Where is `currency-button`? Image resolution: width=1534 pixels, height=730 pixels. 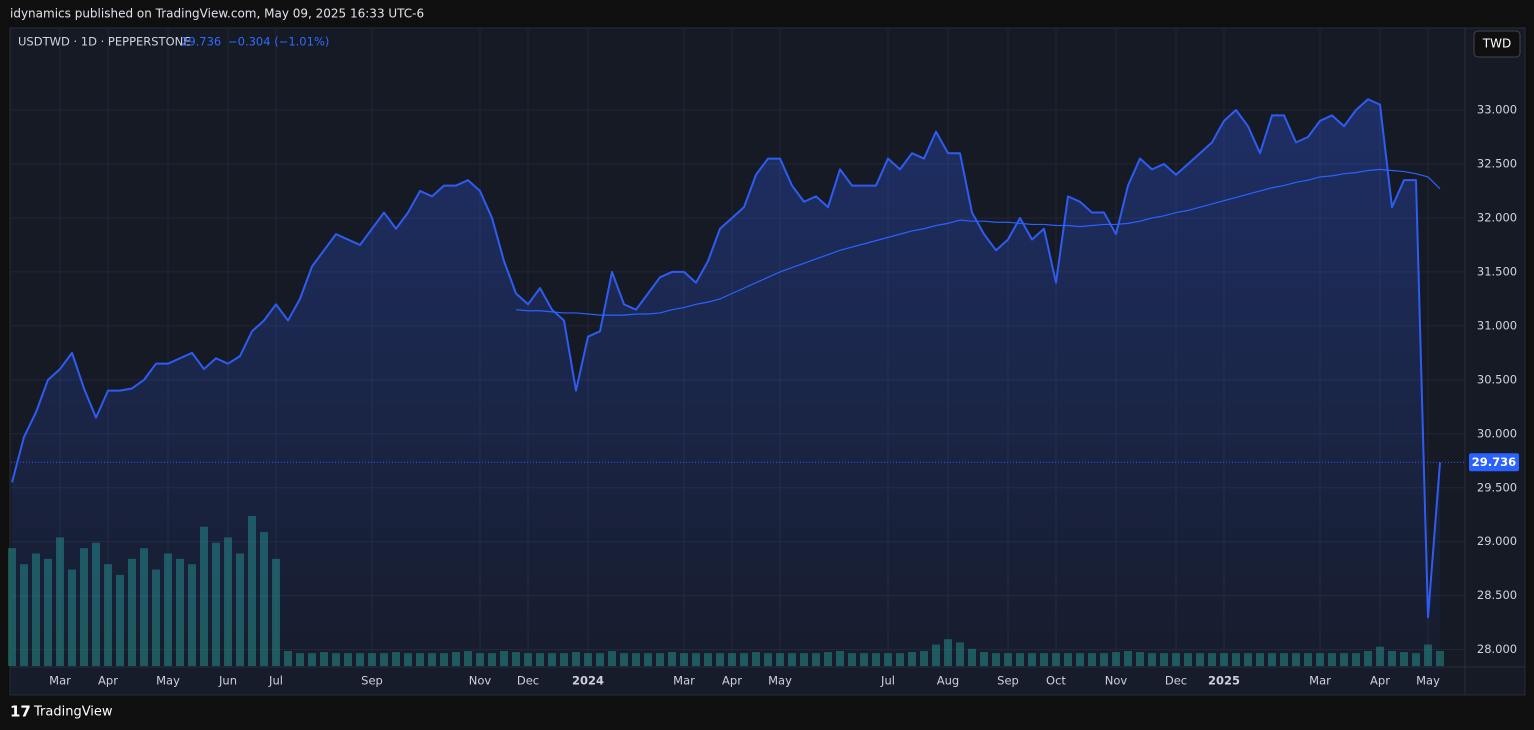
currency-button is located at coordinates (1497, 44).